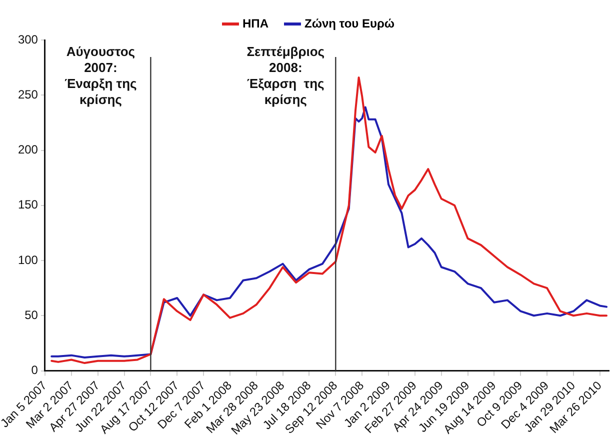  I want to click on ref-line-label: Σεπτέμβριος 2008: Έξαρση της κρίσης, so click(285, 76).